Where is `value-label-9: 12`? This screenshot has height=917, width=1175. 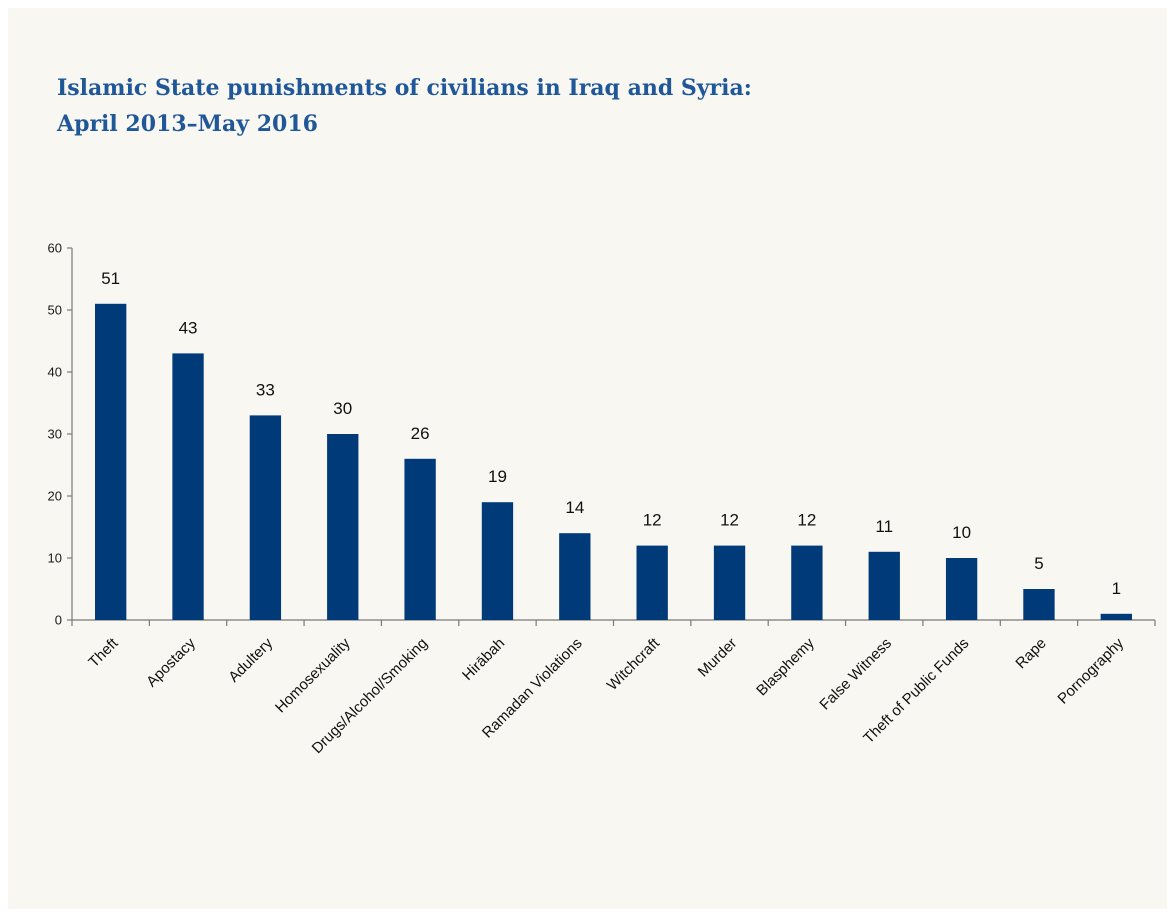
value-label-9: 12 is located at coordinates (806, 520).